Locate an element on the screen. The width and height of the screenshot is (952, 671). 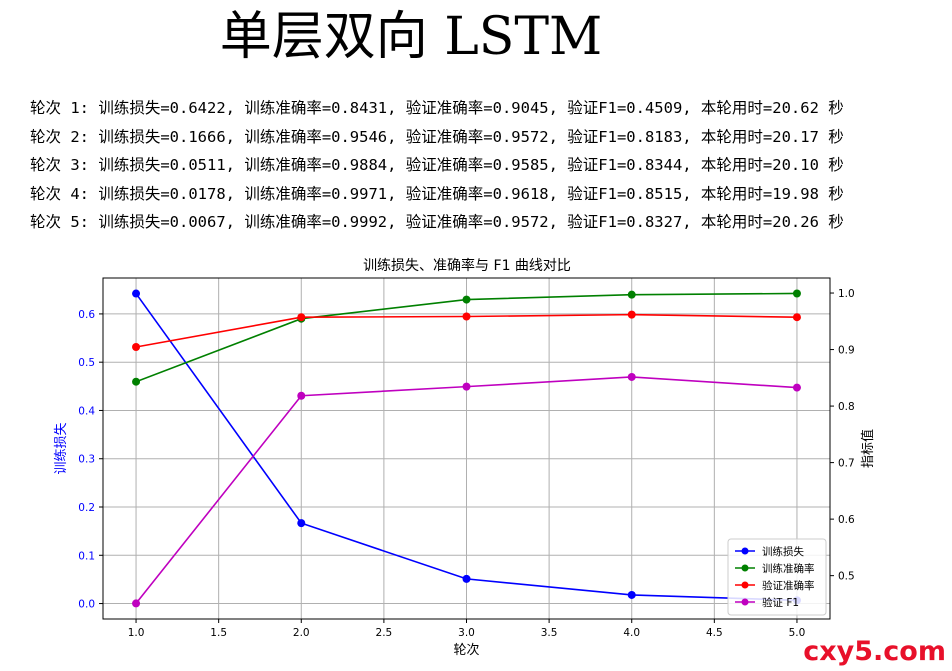
y-right-tick-label: 0.7 is located at coordinates (846, 464).